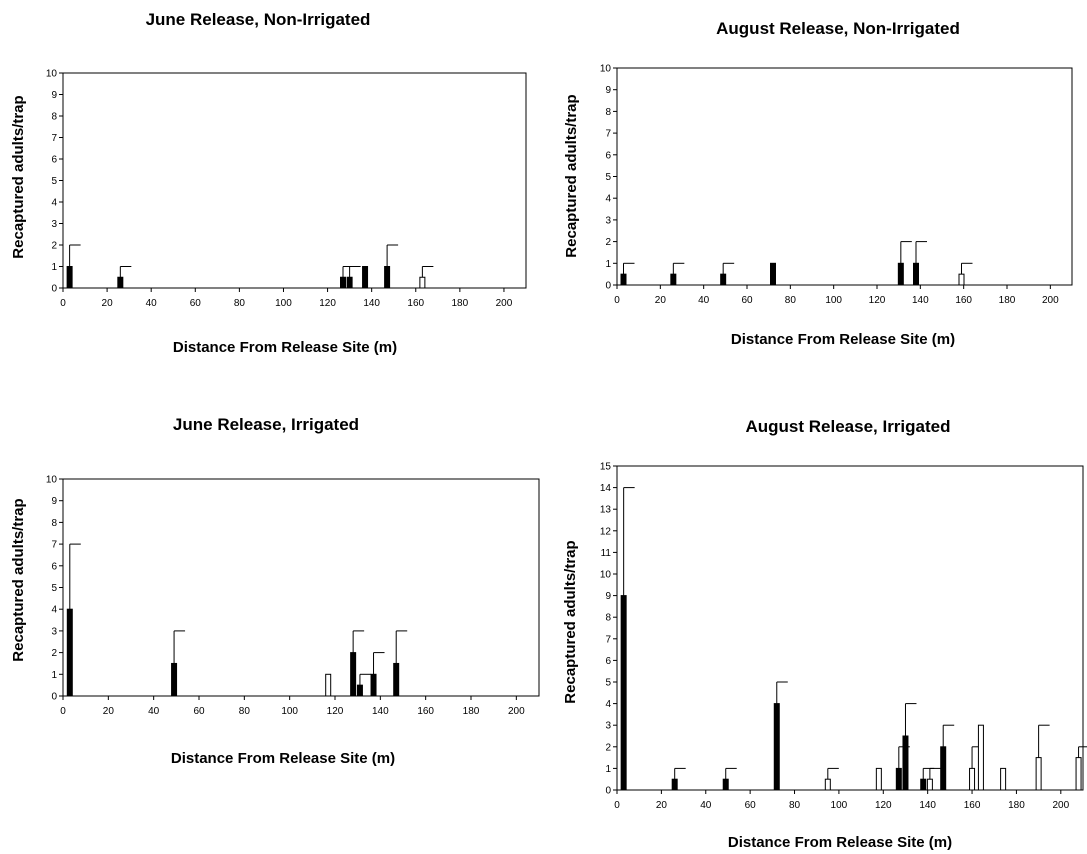 This screenshot has width=1087, height=854. I want to click on chart-title: August Release, Irrigated, so click(847, 426).